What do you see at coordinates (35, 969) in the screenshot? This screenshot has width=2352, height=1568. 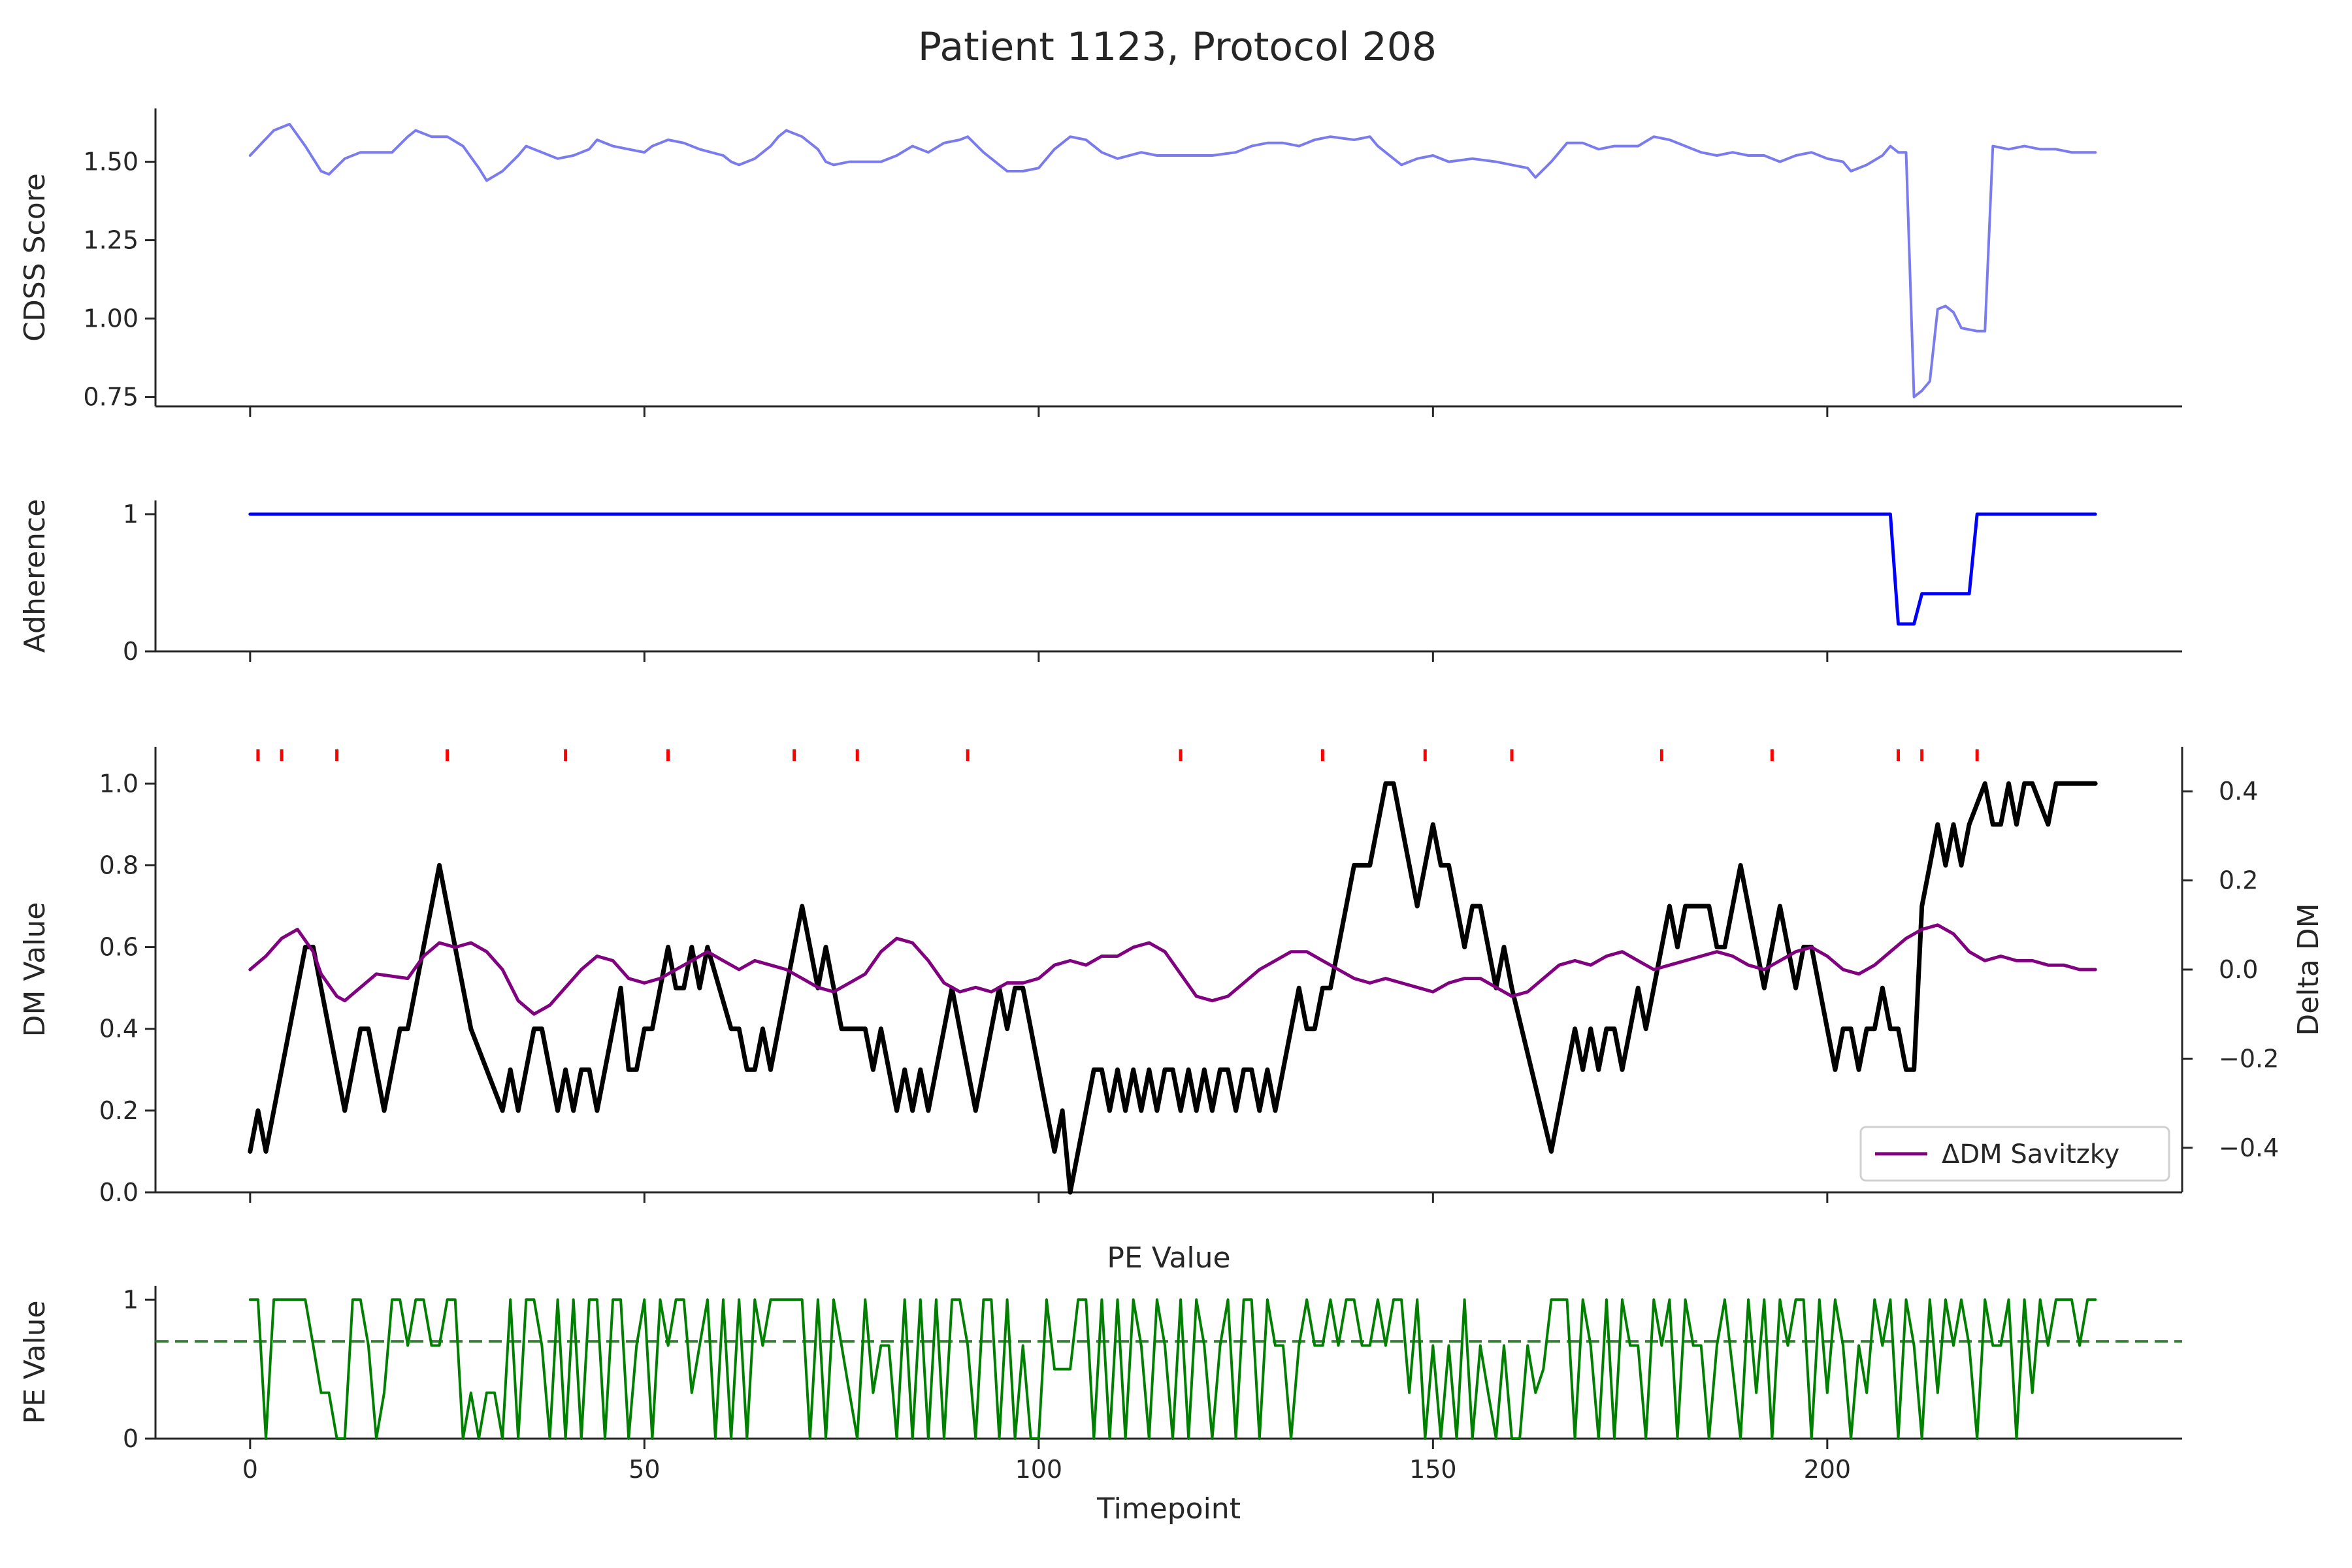 I see `y-axis-label: DM Value` at bounding box center [35, 969].